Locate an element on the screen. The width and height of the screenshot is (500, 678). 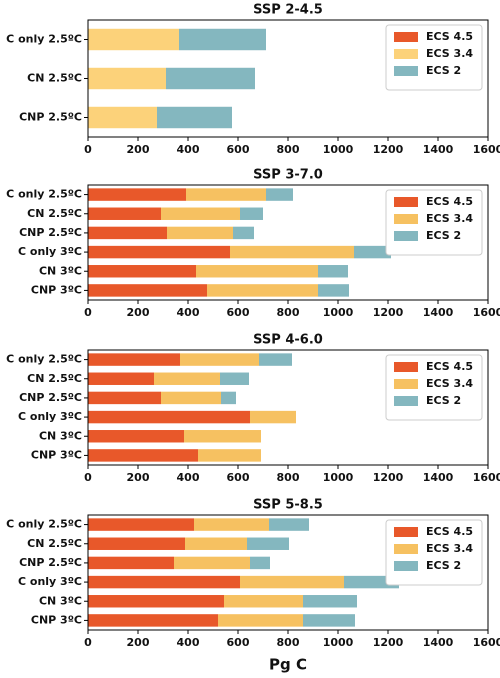
panel-title: SSP 5-8.5 is located at coordinates (288, 505).